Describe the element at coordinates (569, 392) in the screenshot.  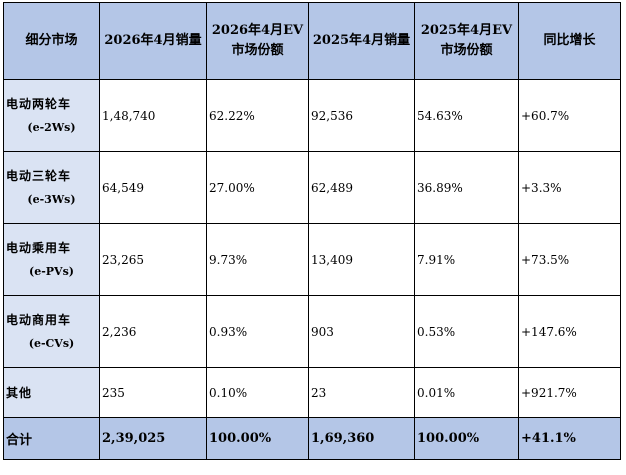
I see `yoy-cell: +921.7%` at that location.